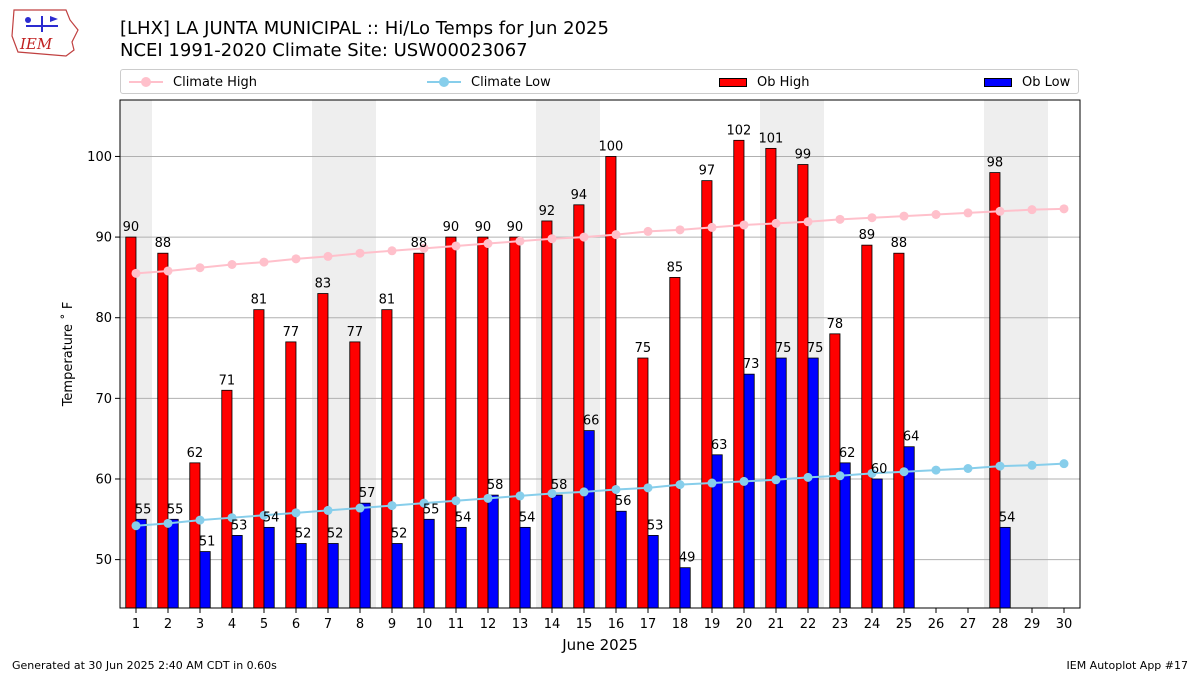  I want to click on ob-low-label: 54, so click(271, 517).